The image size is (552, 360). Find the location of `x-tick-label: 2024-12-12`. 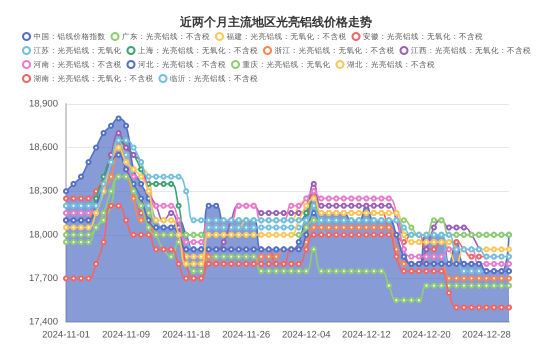

x-tick-label: 2024-12-12 is located at coordinates (366, 335).